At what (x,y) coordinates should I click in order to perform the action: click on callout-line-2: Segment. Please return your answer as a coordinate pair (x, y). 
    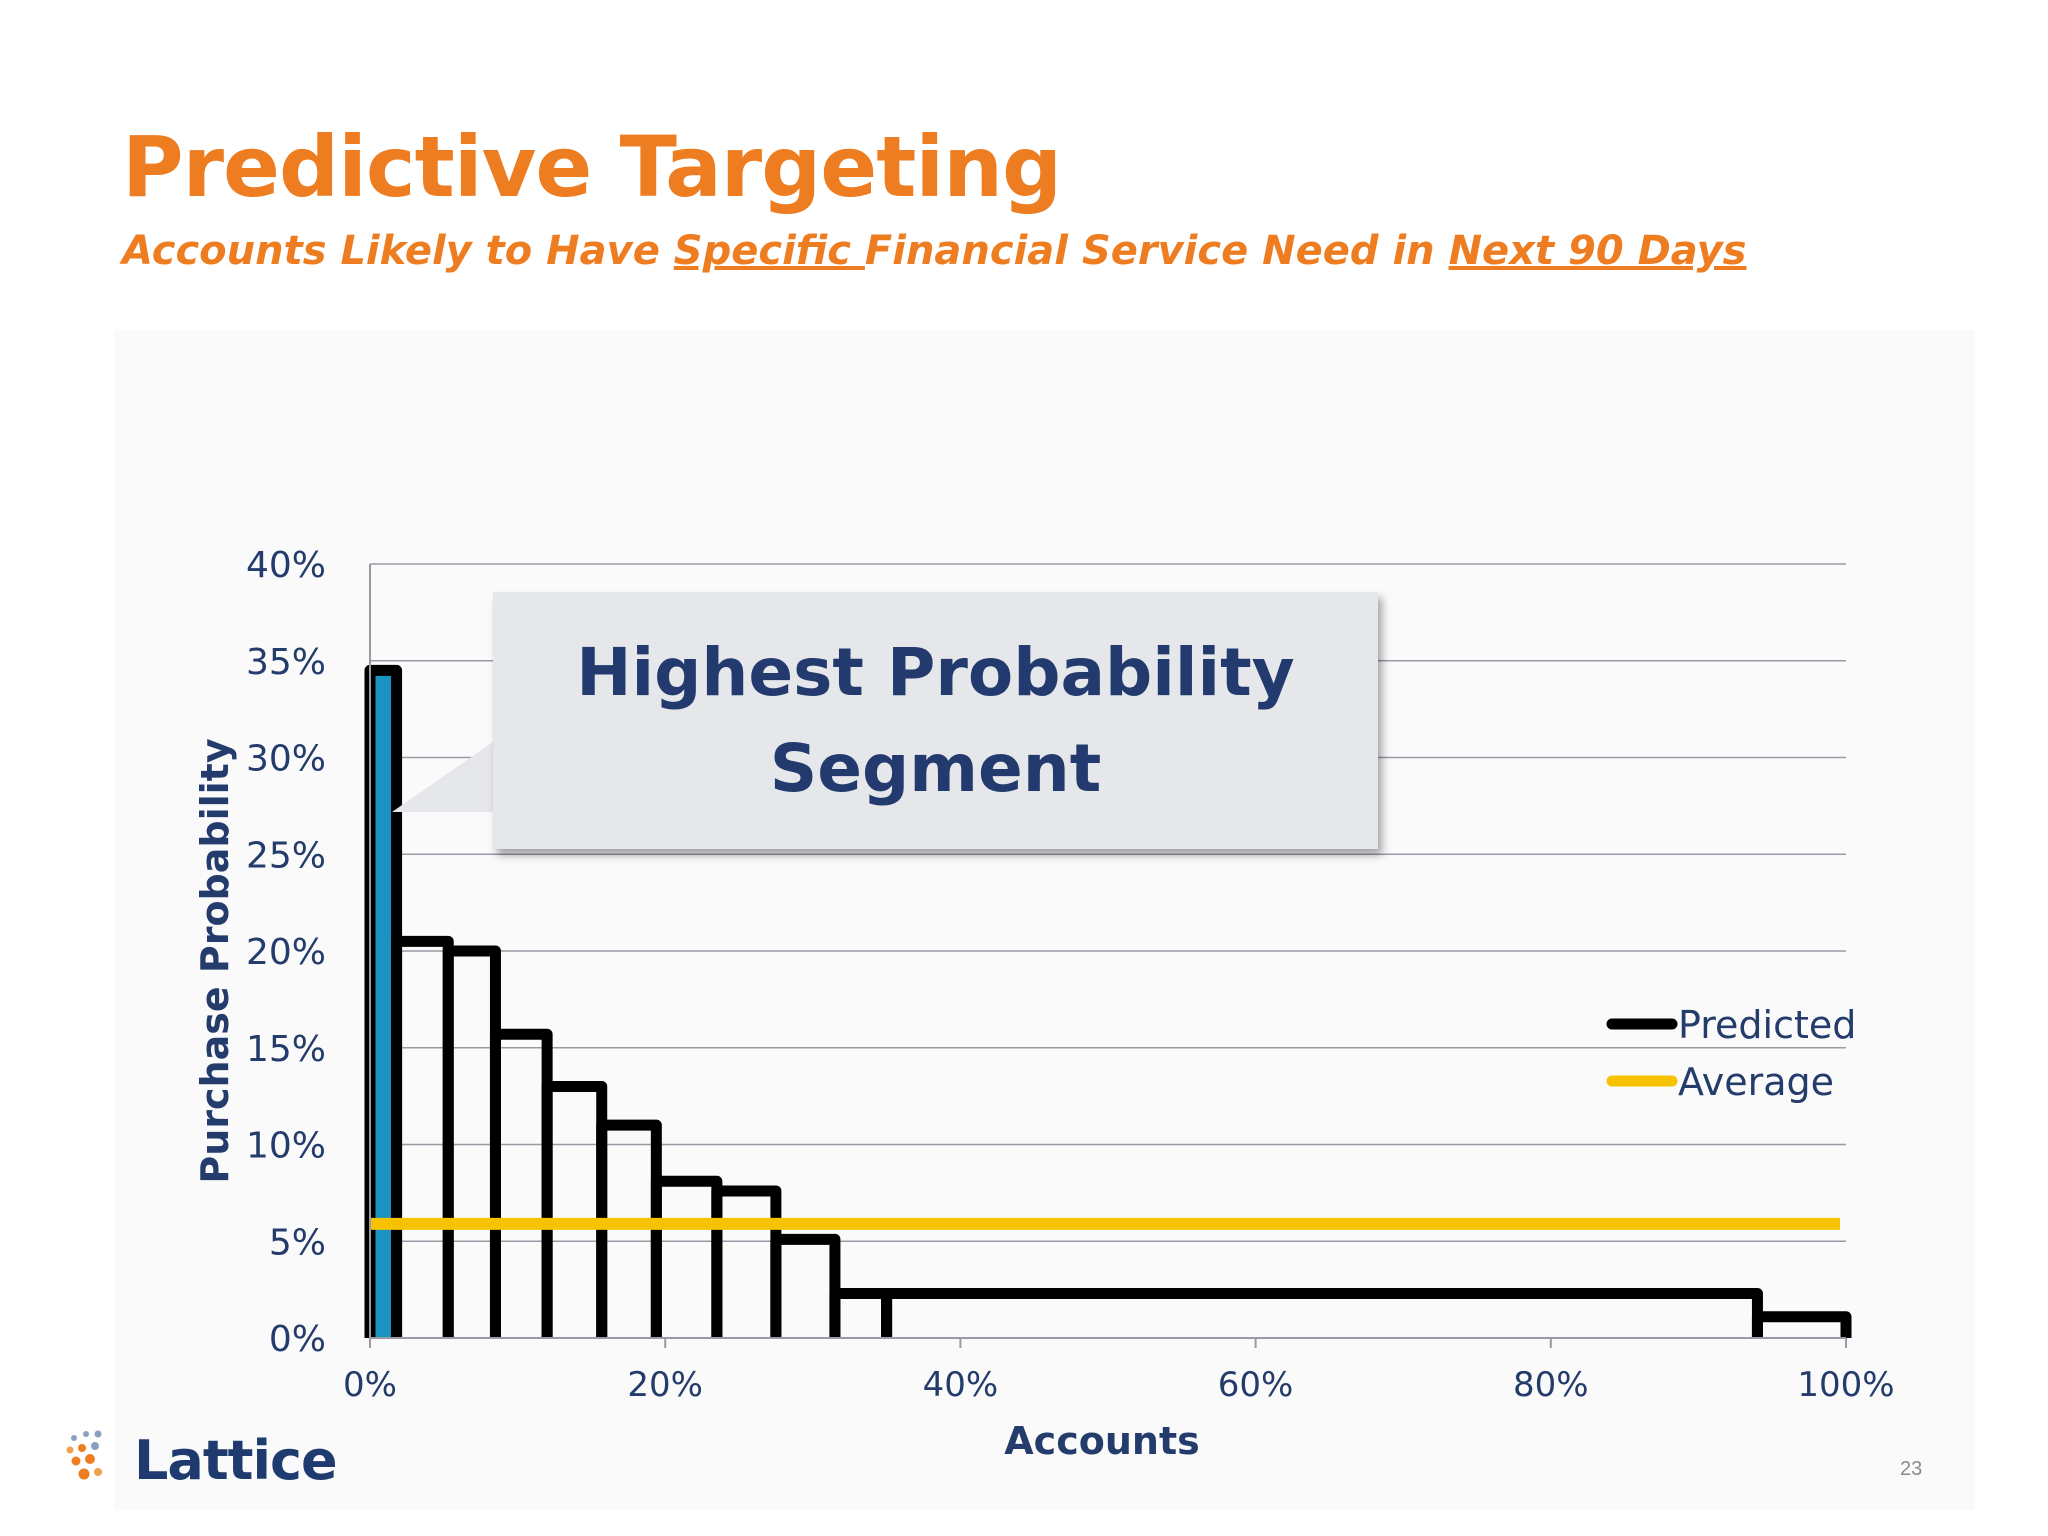
    Looking at the image, I should click on (935, 768).